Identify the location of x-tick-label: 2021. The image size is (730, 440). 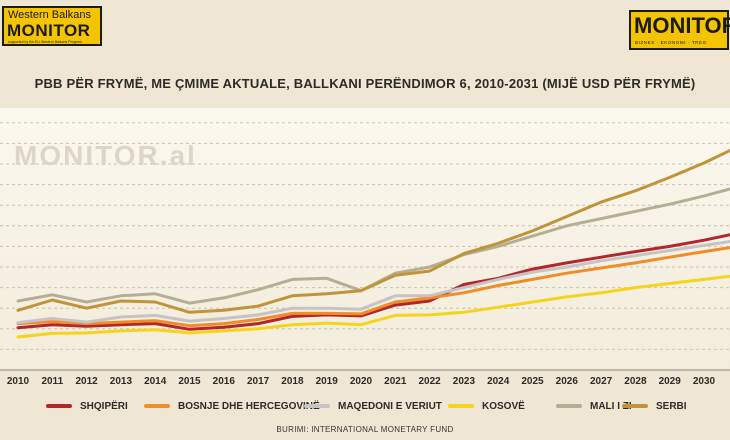
(395, 381).